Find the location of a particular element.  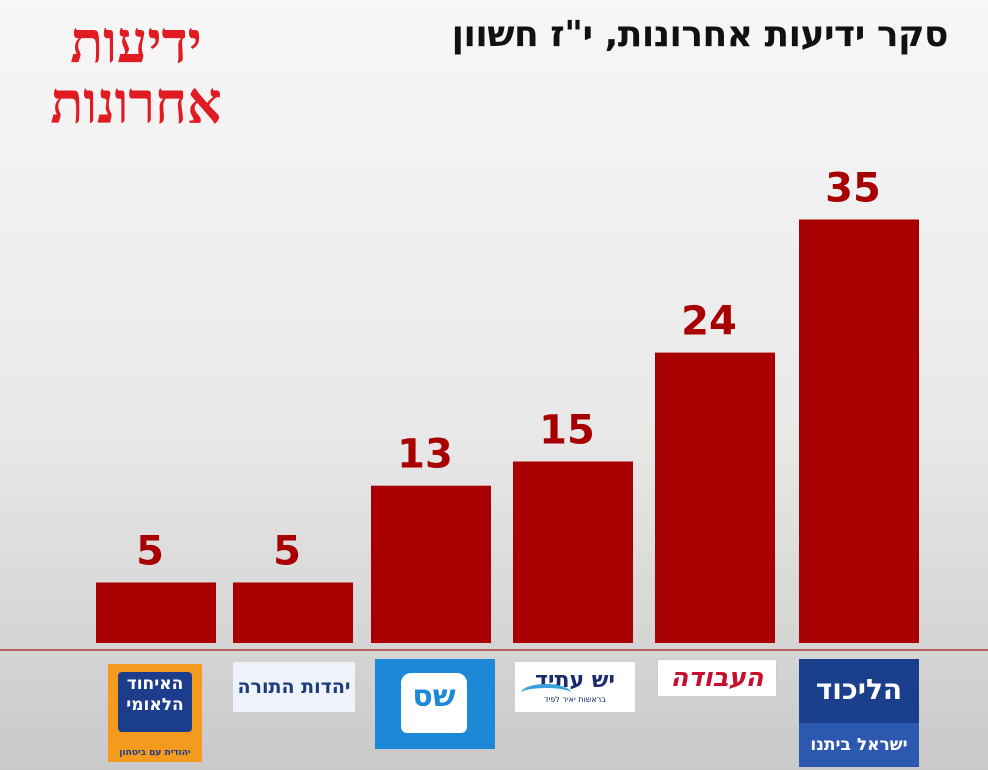

likud-logo: הליכוד ישראל ביתנו is located at coordinates (859, 713).